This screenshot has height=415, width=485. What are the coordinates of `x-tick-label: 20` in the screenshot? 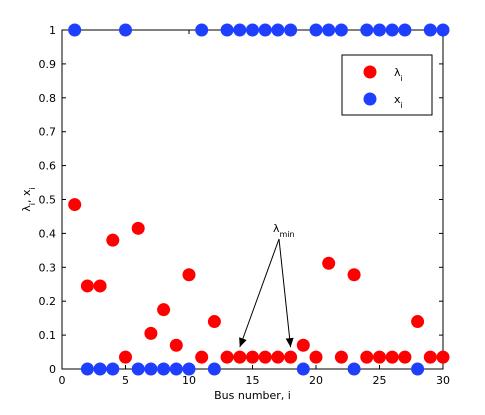 It's located at (316, 380).